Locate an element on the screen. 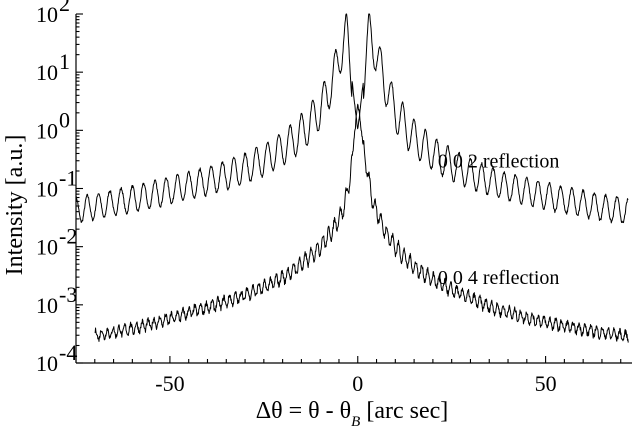 This screenshot has height=433, width=640. y-tick-exponent: -4 is located at coordinates (68, 352).